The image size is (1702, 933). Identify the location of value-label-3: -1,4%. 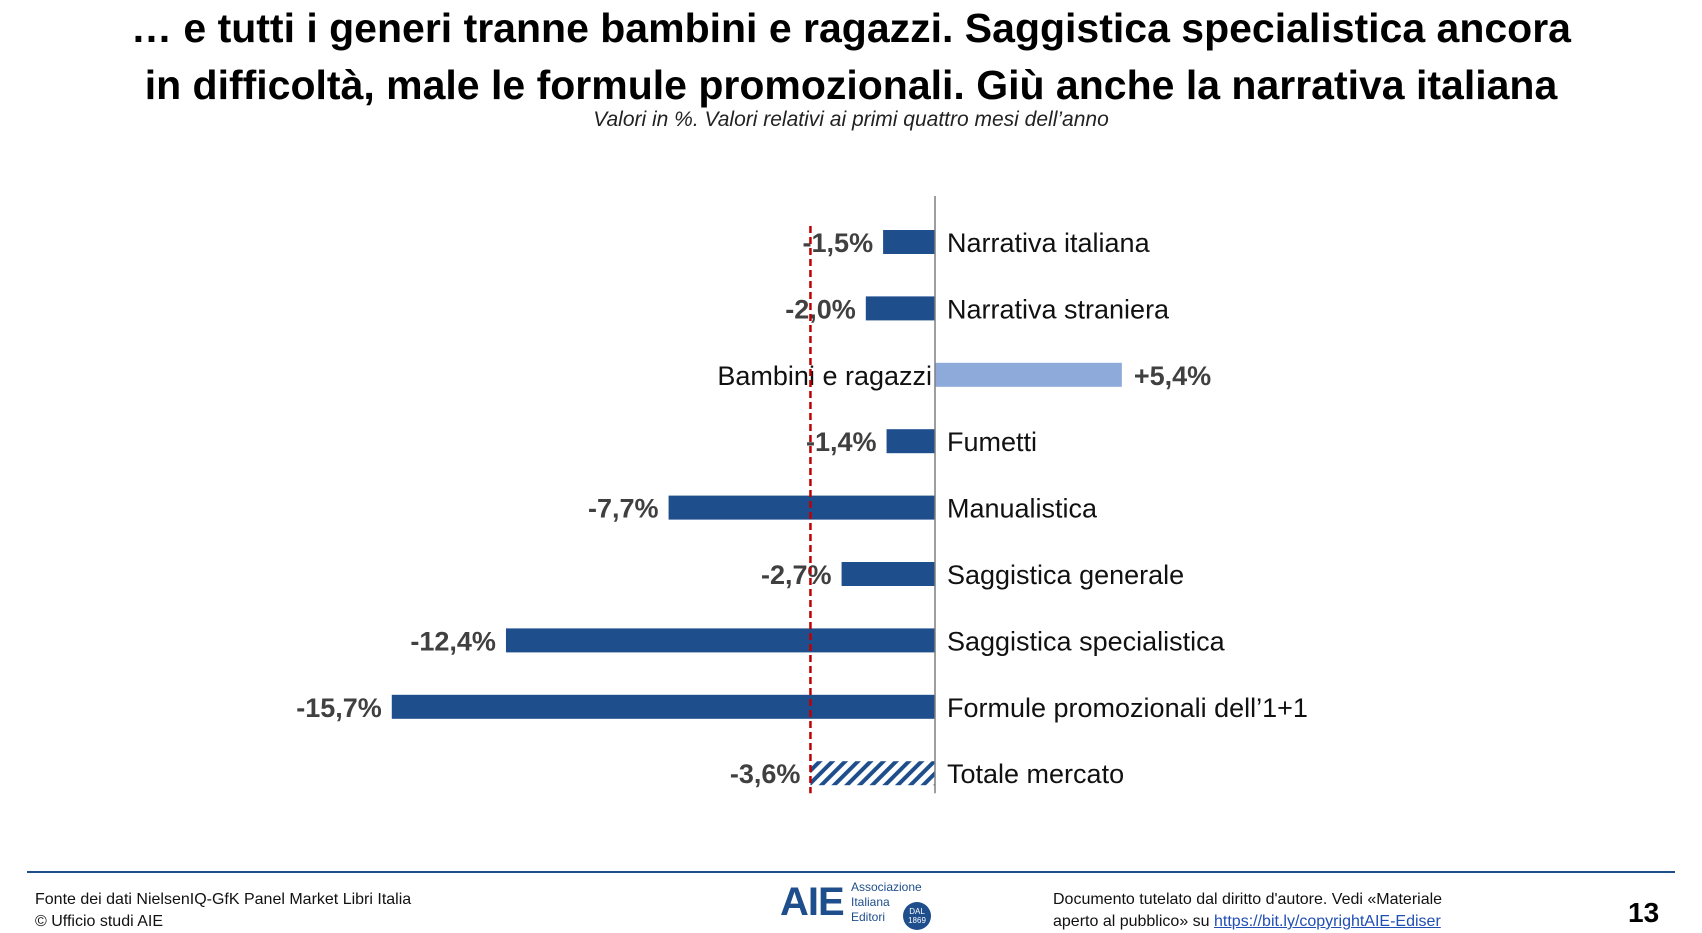
(841, 442).